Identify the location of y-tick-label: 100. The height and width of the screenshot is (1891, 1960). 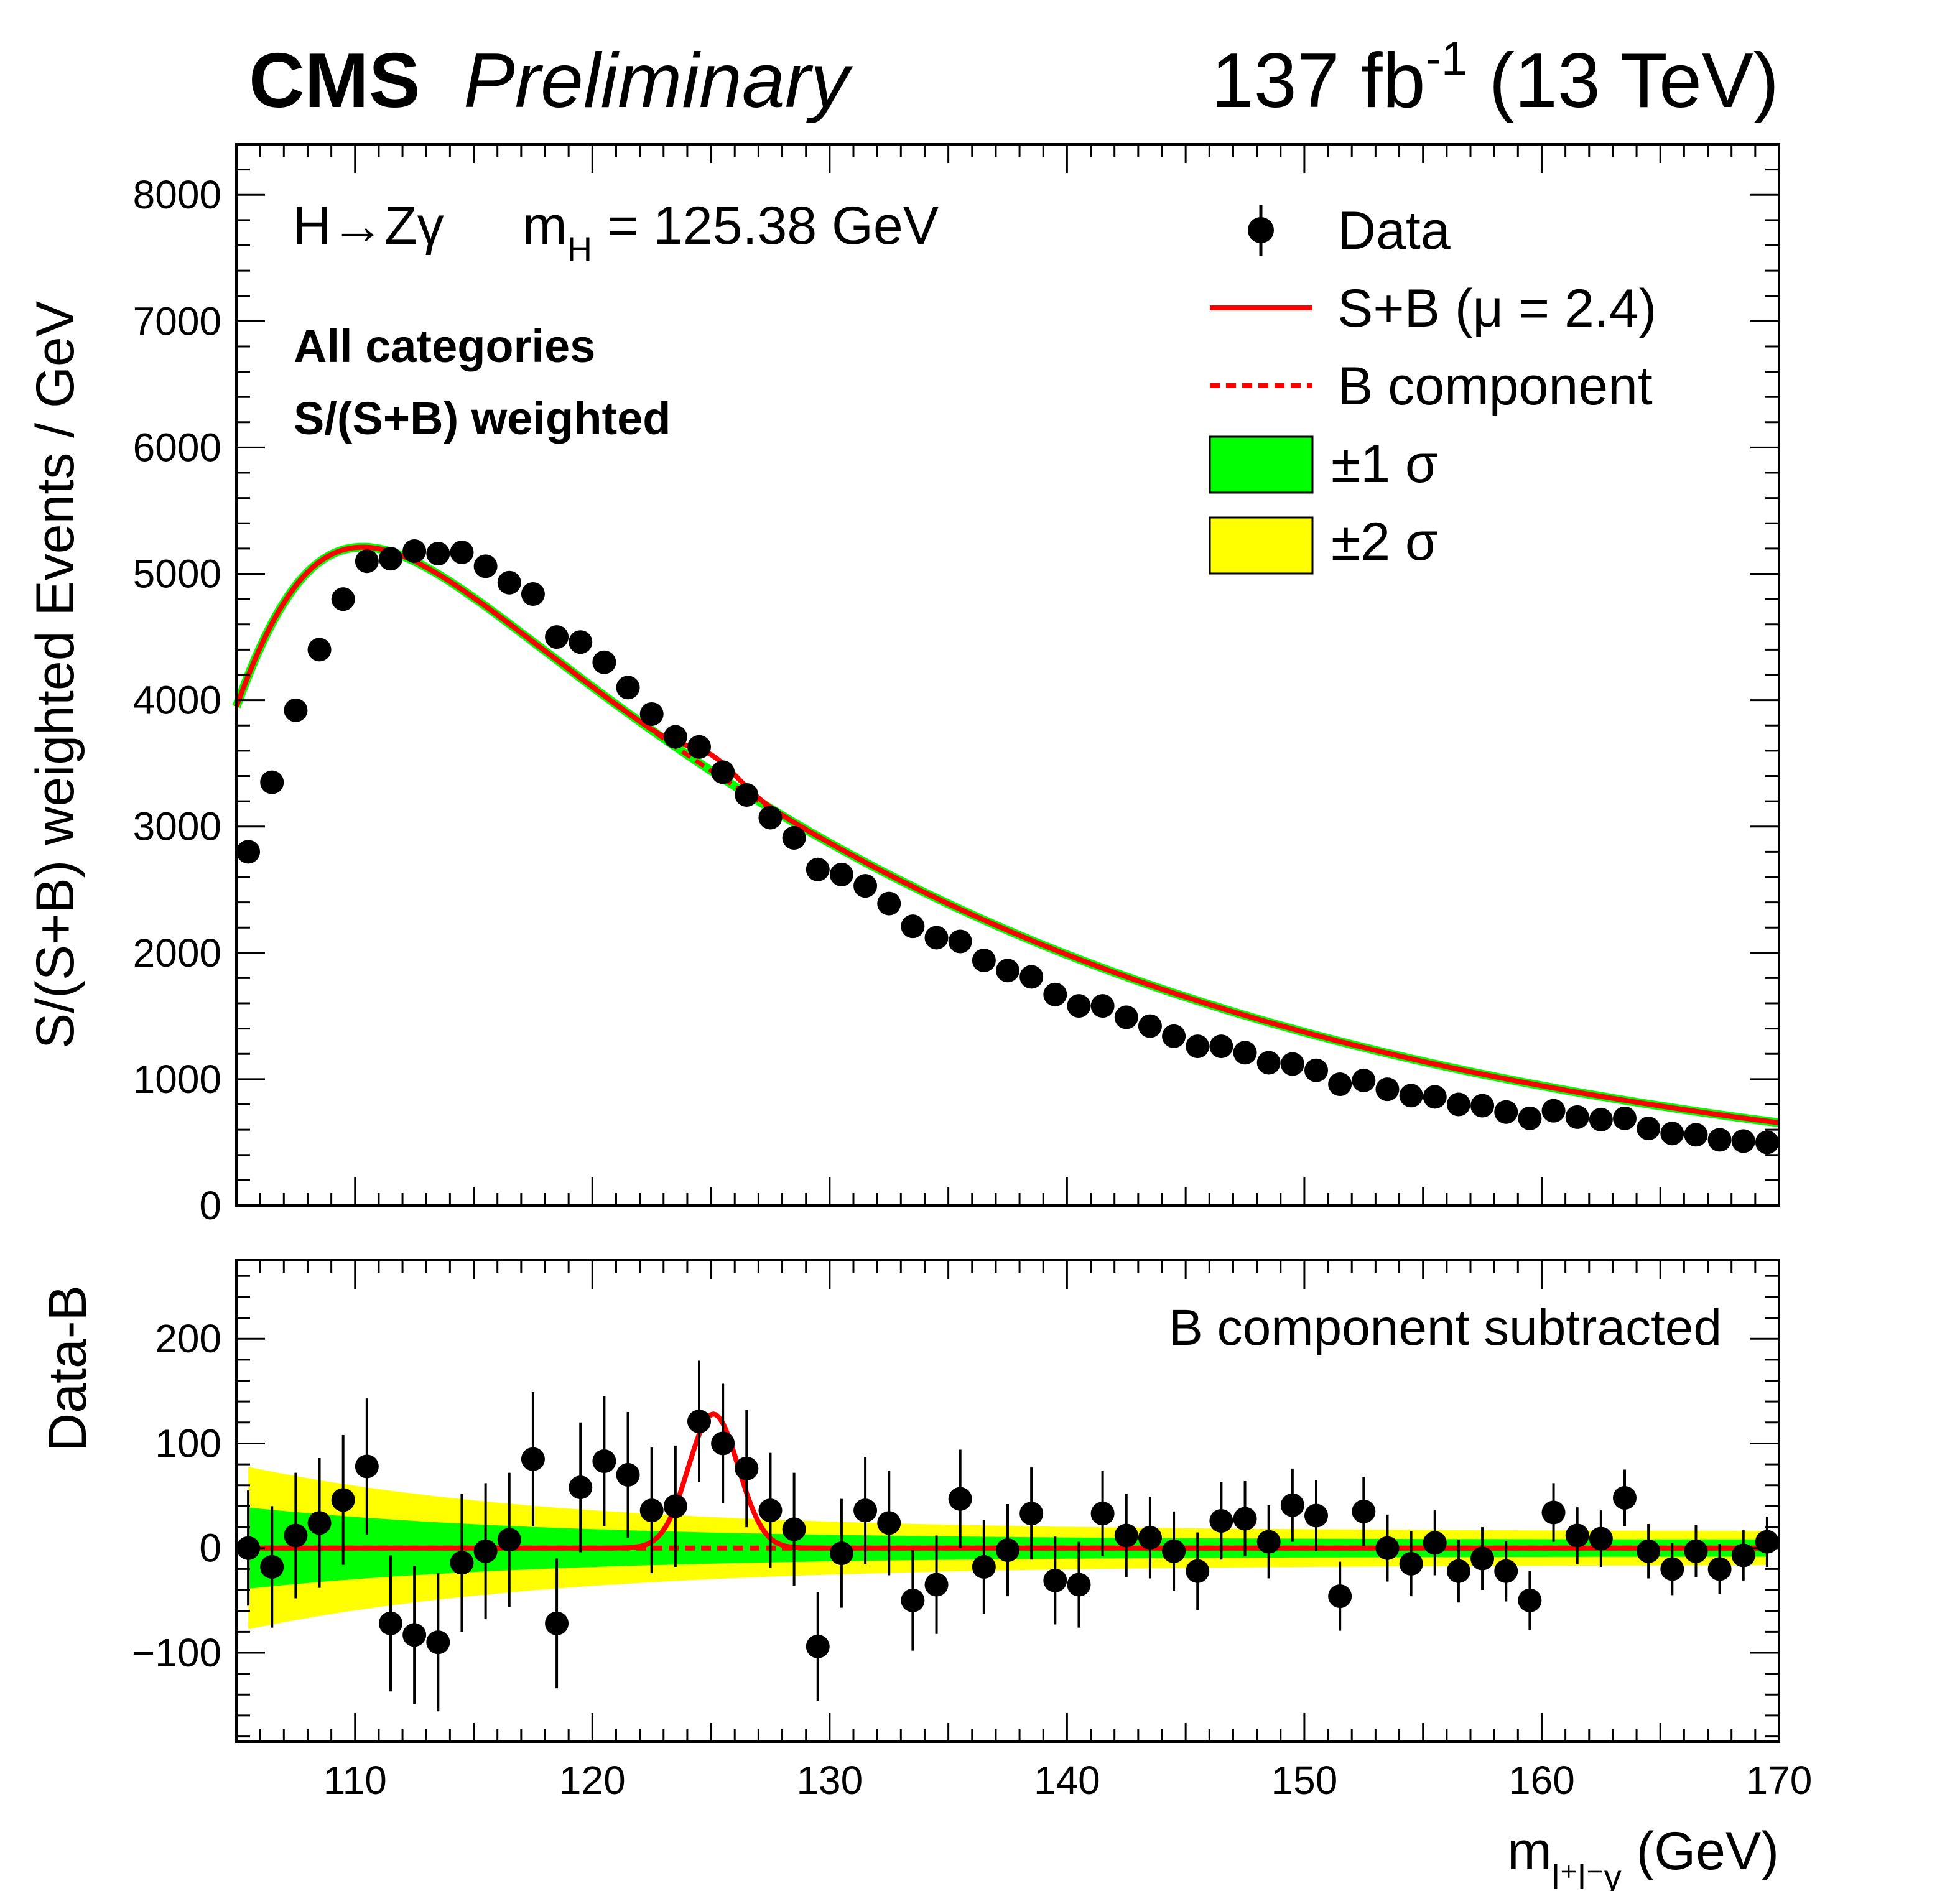
(188, 1443).